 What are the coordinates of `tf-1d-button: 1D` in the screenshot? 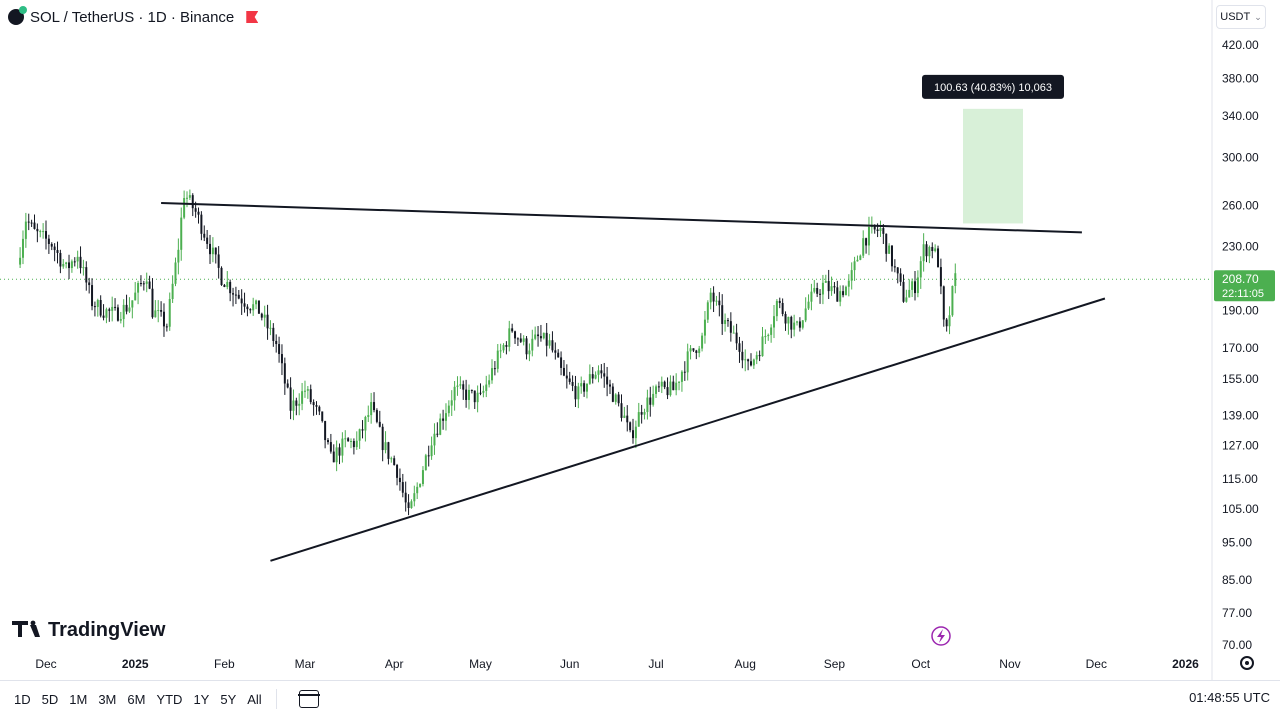 It's located at (22, 699).